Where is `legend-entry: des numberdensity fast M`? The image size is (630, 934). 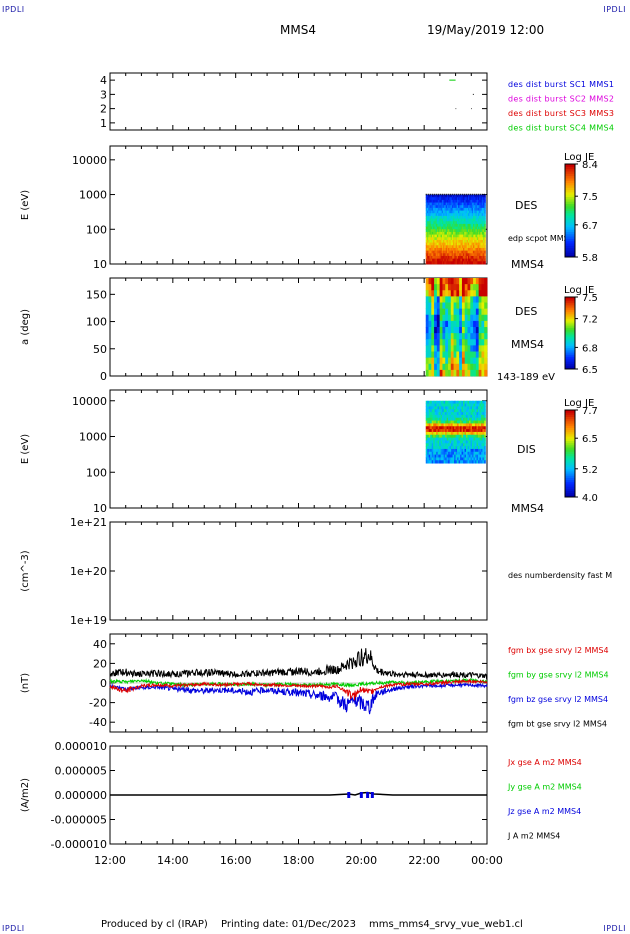
legend-entry: des numberdensity fast M is located at coordinates (560, 575).